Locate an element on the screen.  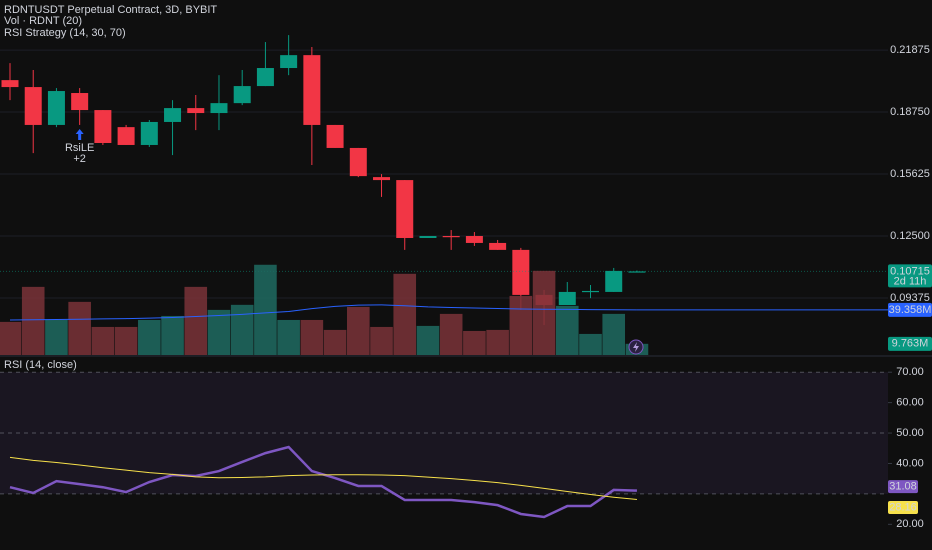
y-tick-label: 50.00 is located at coordinates (910, 433).